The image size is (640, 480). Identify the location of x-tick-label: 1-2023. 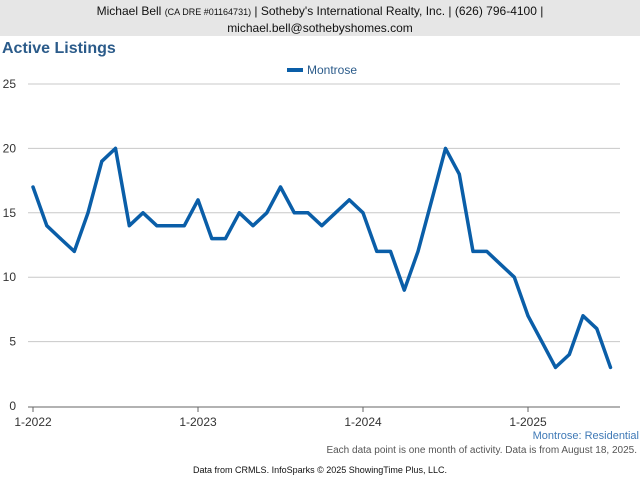
(198, 422).